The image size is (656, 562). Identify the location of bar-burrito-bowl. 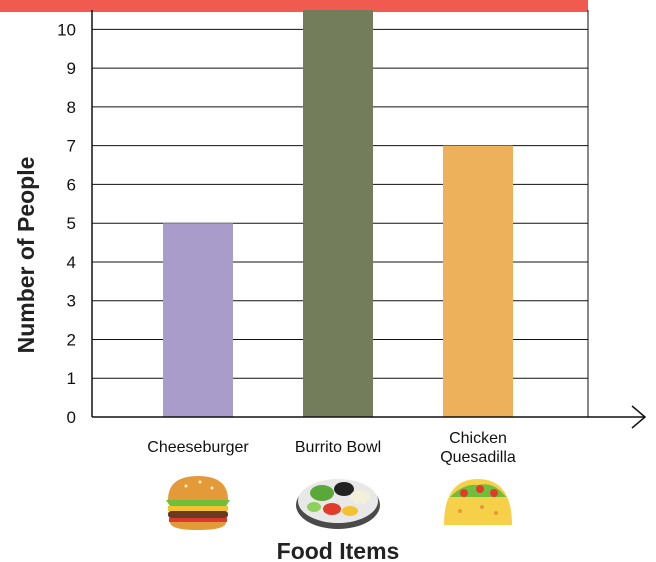
(338, 213).